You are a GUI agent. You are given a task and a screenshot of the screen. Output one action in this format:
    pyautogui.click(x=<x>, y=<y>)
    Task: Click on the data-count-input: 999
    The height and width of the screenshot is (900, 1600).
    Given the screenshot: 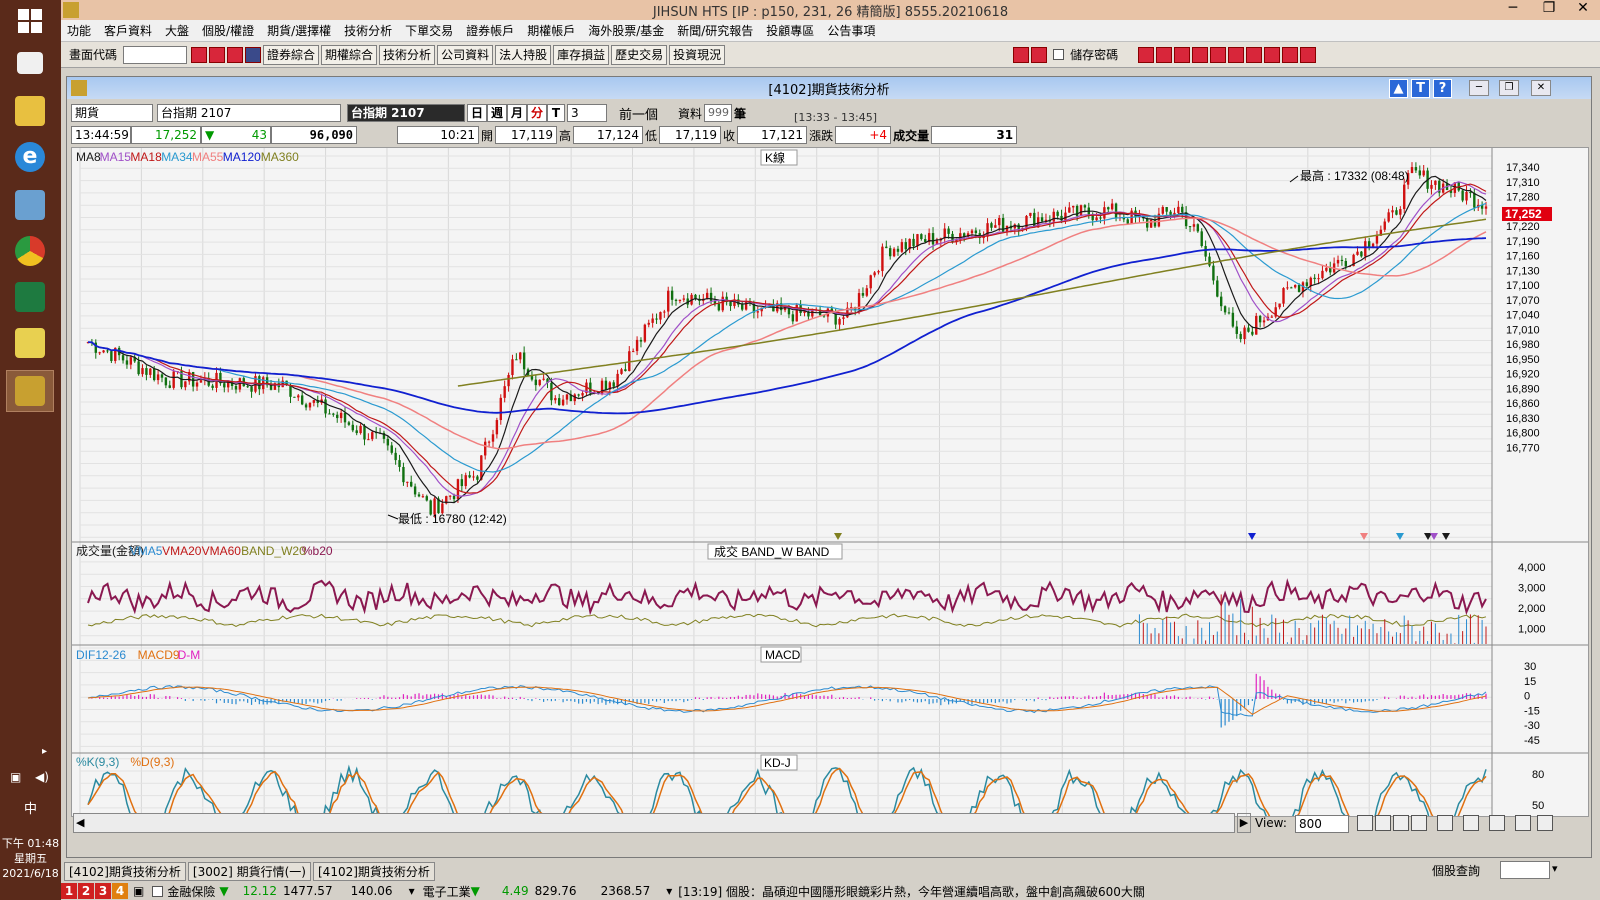 What is the action you would take?
    pyautogui.click(x=718, y=113)
    